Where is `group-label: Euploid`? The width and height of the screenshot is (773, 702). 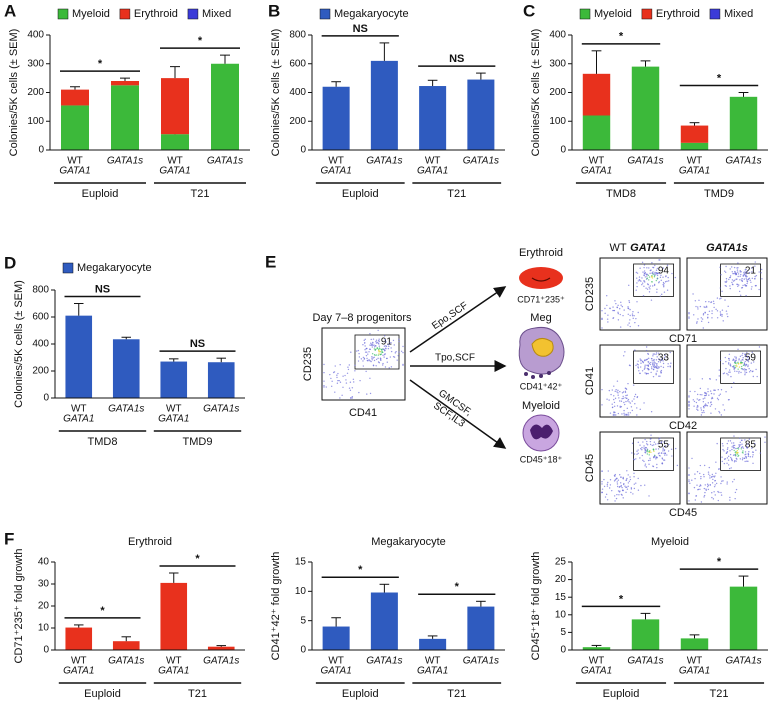 group-label: Euploid is located at coordinates (102, 694).